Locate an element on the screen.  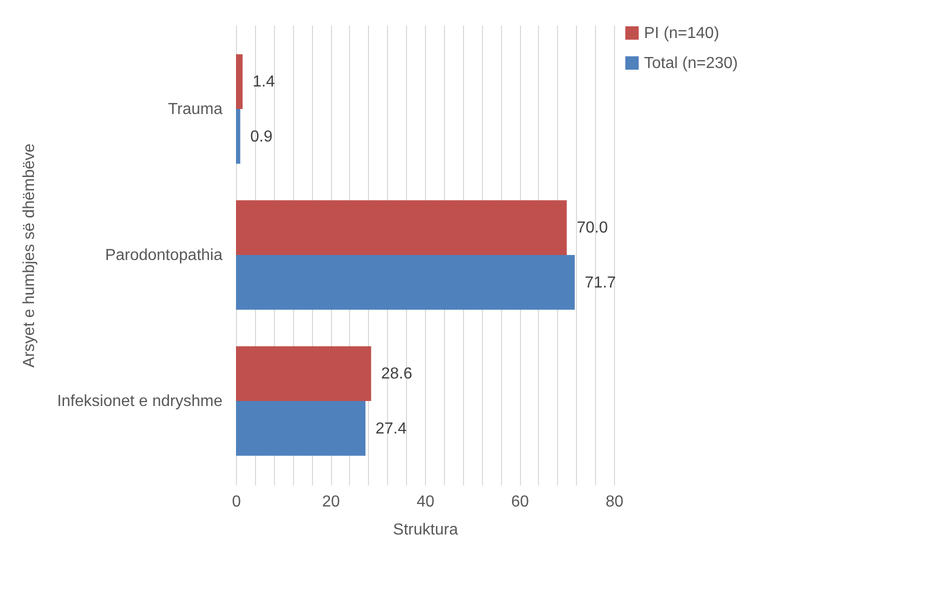
y-tick-label: Trauma is located at coordinates (195, 109).